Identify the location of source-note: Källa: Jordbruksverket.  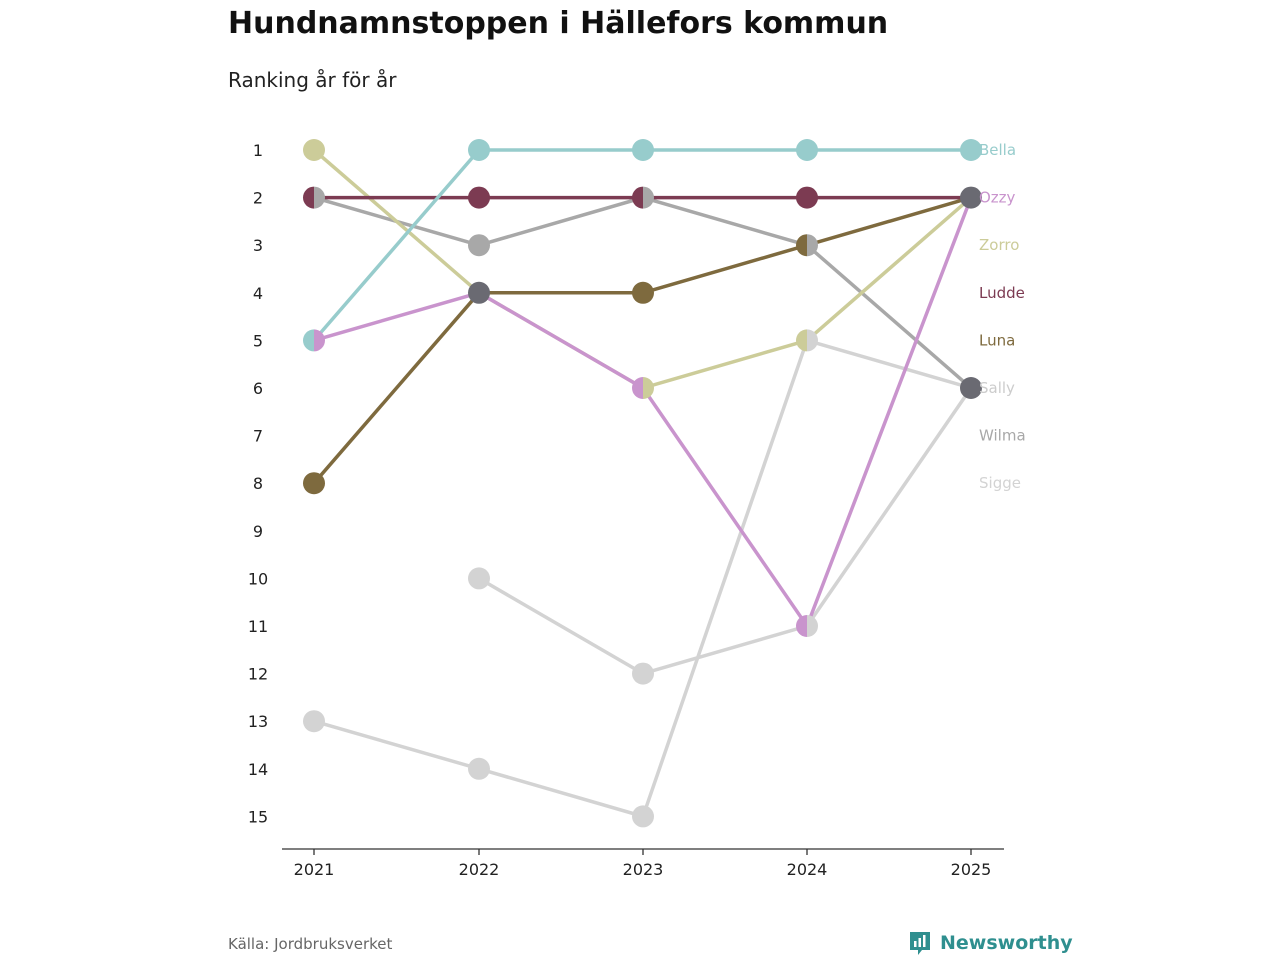
(310, 944).